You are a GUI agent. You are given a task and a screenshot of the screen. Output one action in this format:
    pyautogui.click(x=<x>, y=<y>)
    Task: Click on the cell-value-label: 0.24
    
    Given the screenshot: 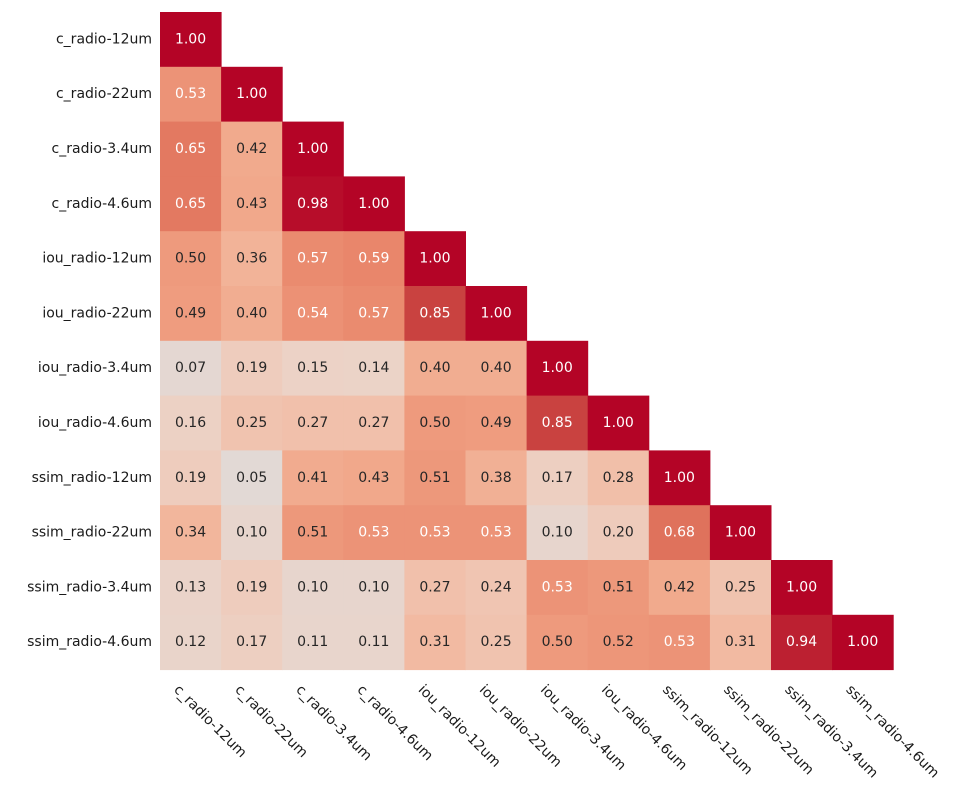 What is the action you would take?
    pyautogui.click(x=495, y=587)
    